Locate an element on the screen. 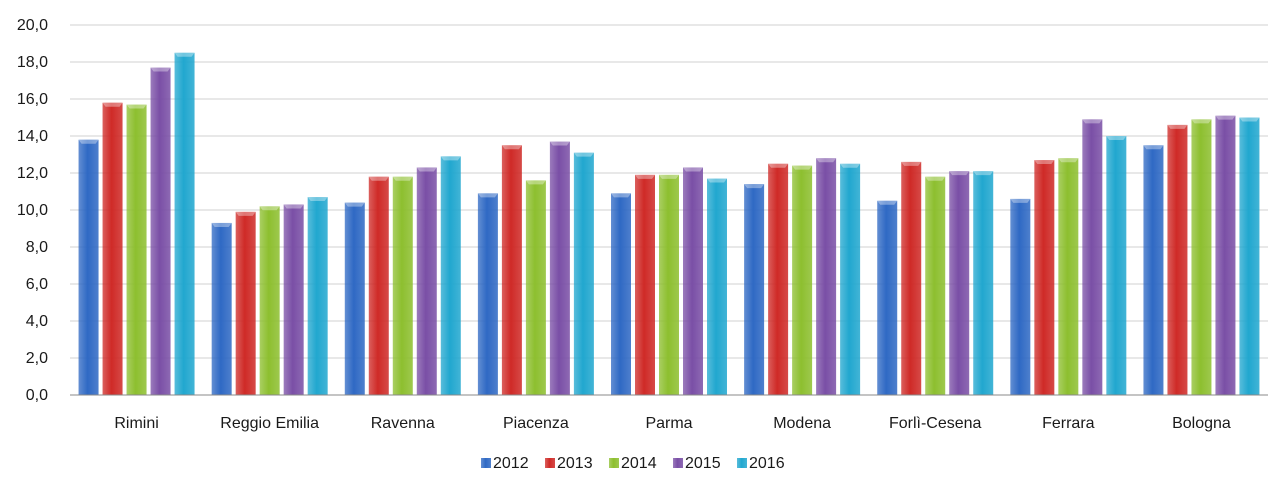  y-tick-label: 0,0 is located at coordinates (37, 395).